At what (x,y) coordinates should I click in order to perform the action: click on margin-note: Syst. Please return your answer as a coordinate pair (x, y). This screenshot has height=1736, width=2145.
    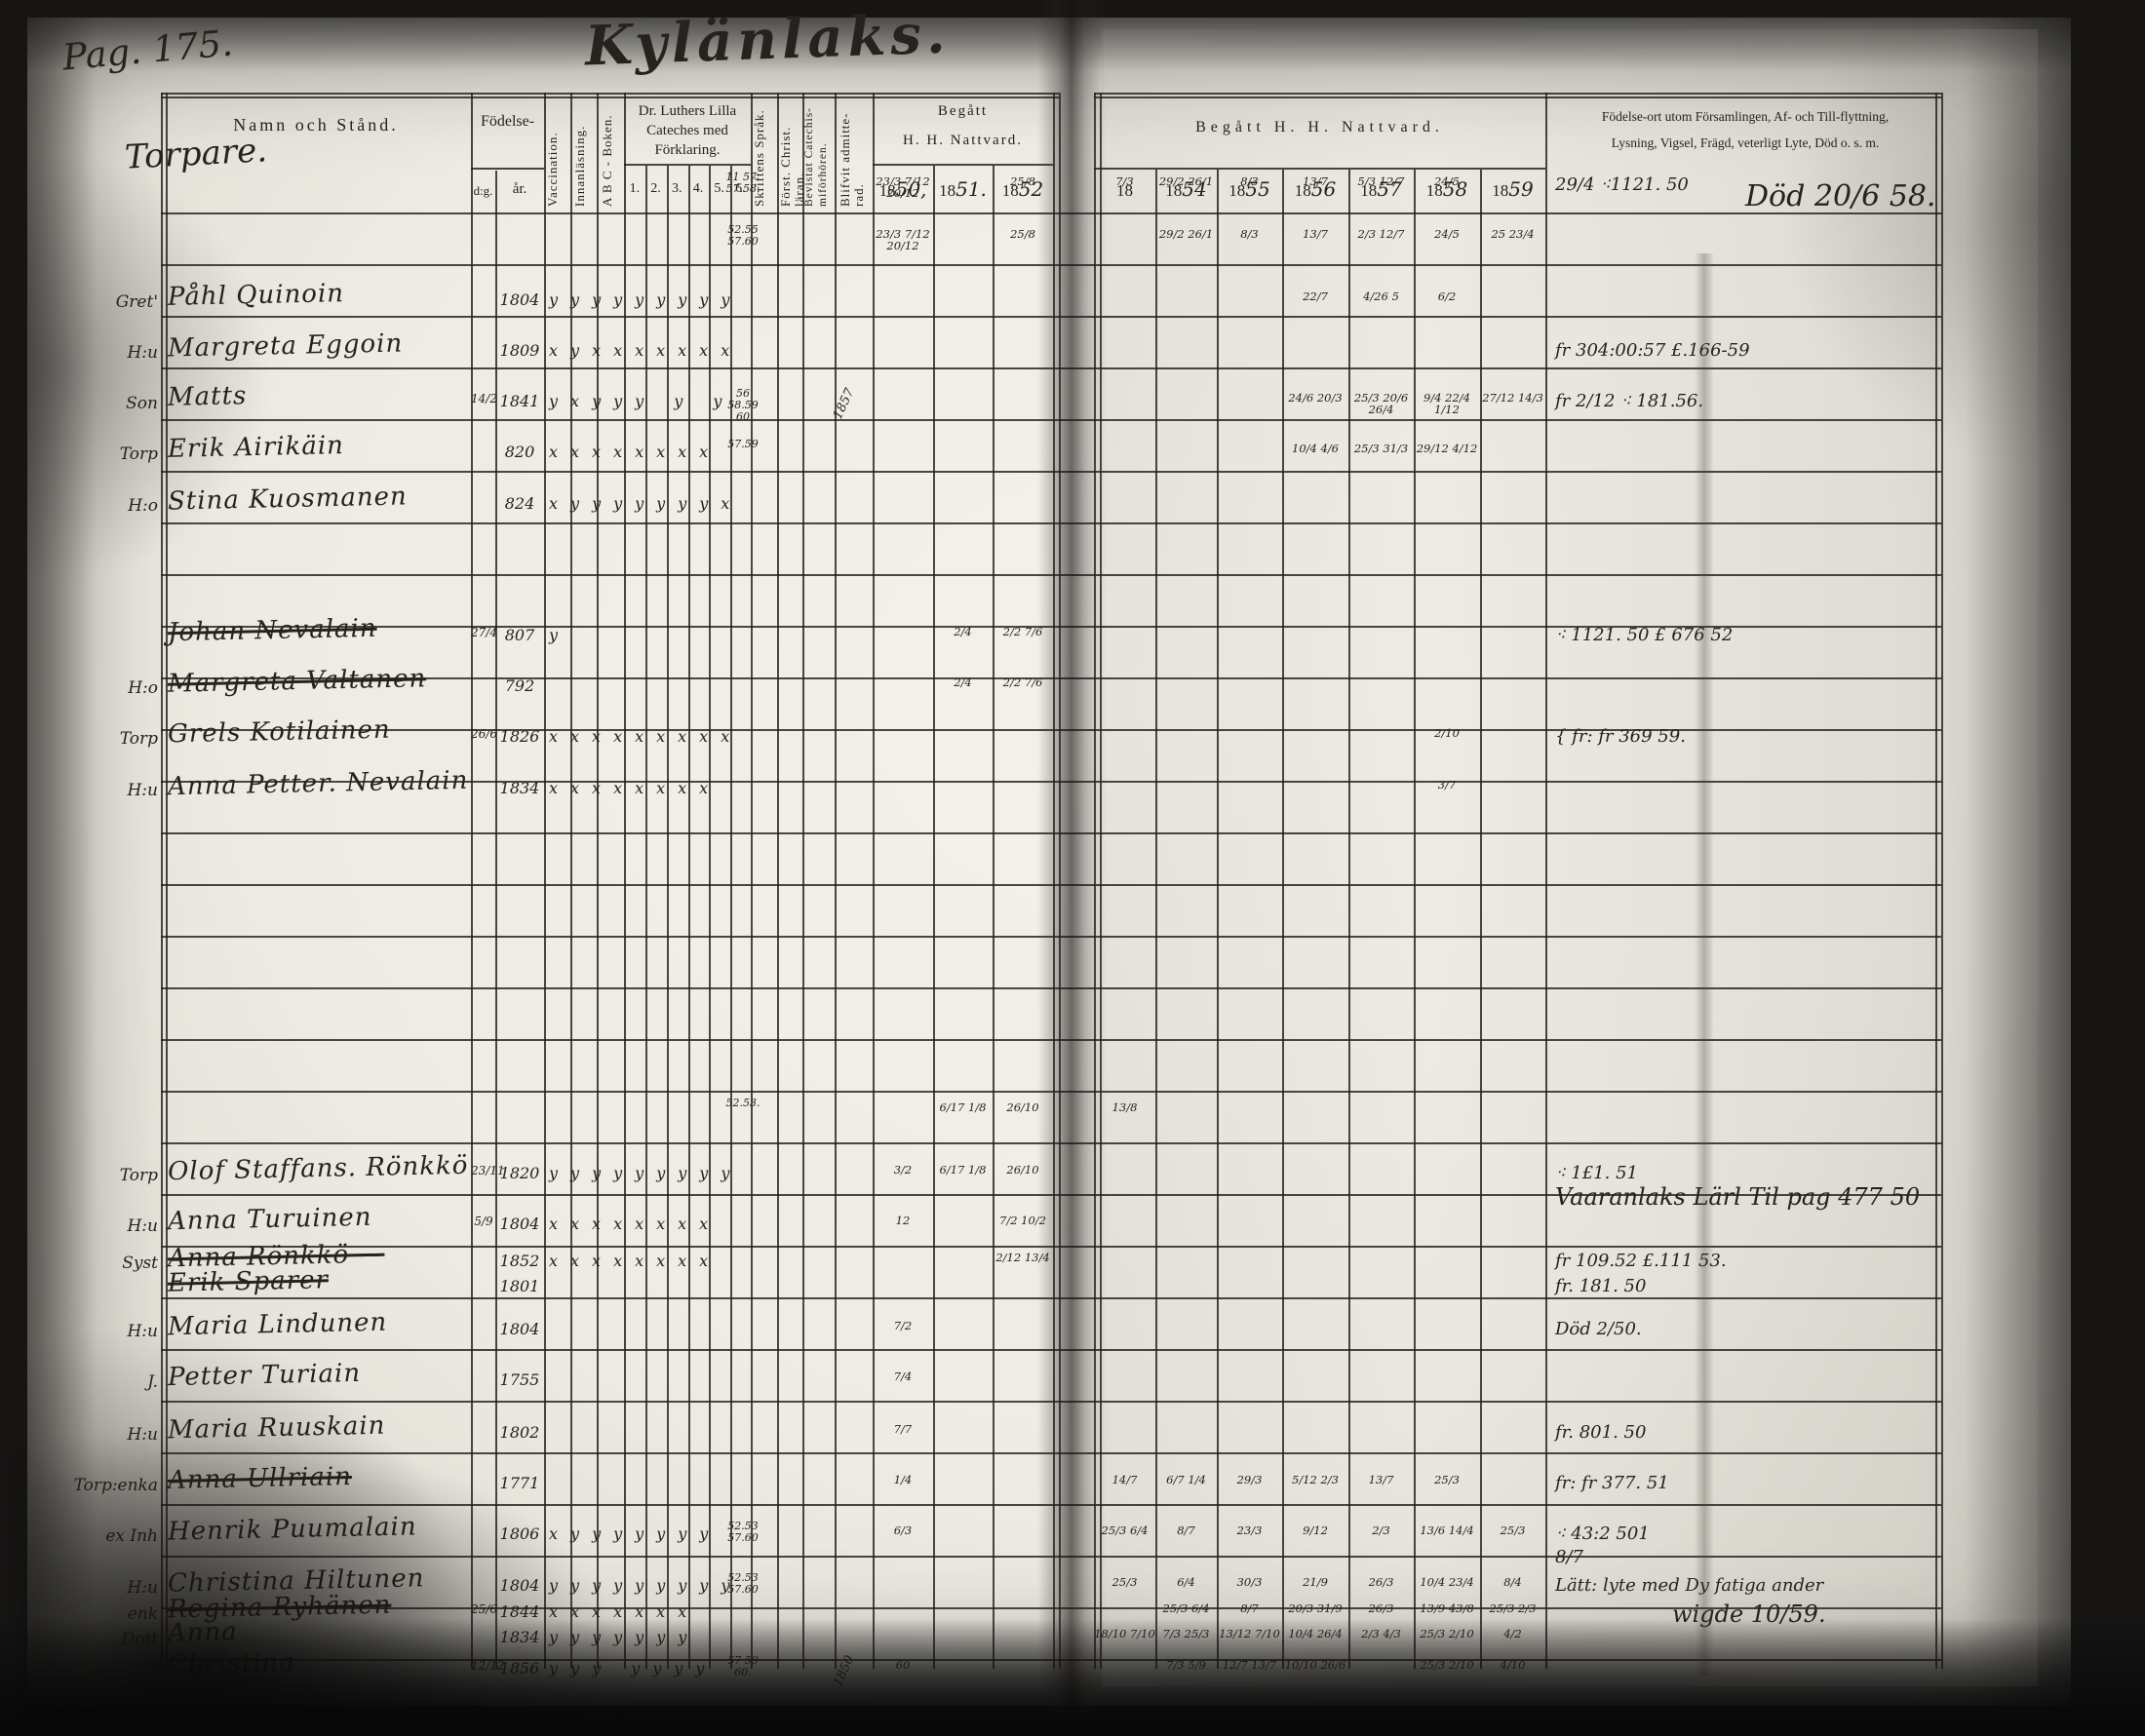
    Looking at the image, I should click on (140, 1263).